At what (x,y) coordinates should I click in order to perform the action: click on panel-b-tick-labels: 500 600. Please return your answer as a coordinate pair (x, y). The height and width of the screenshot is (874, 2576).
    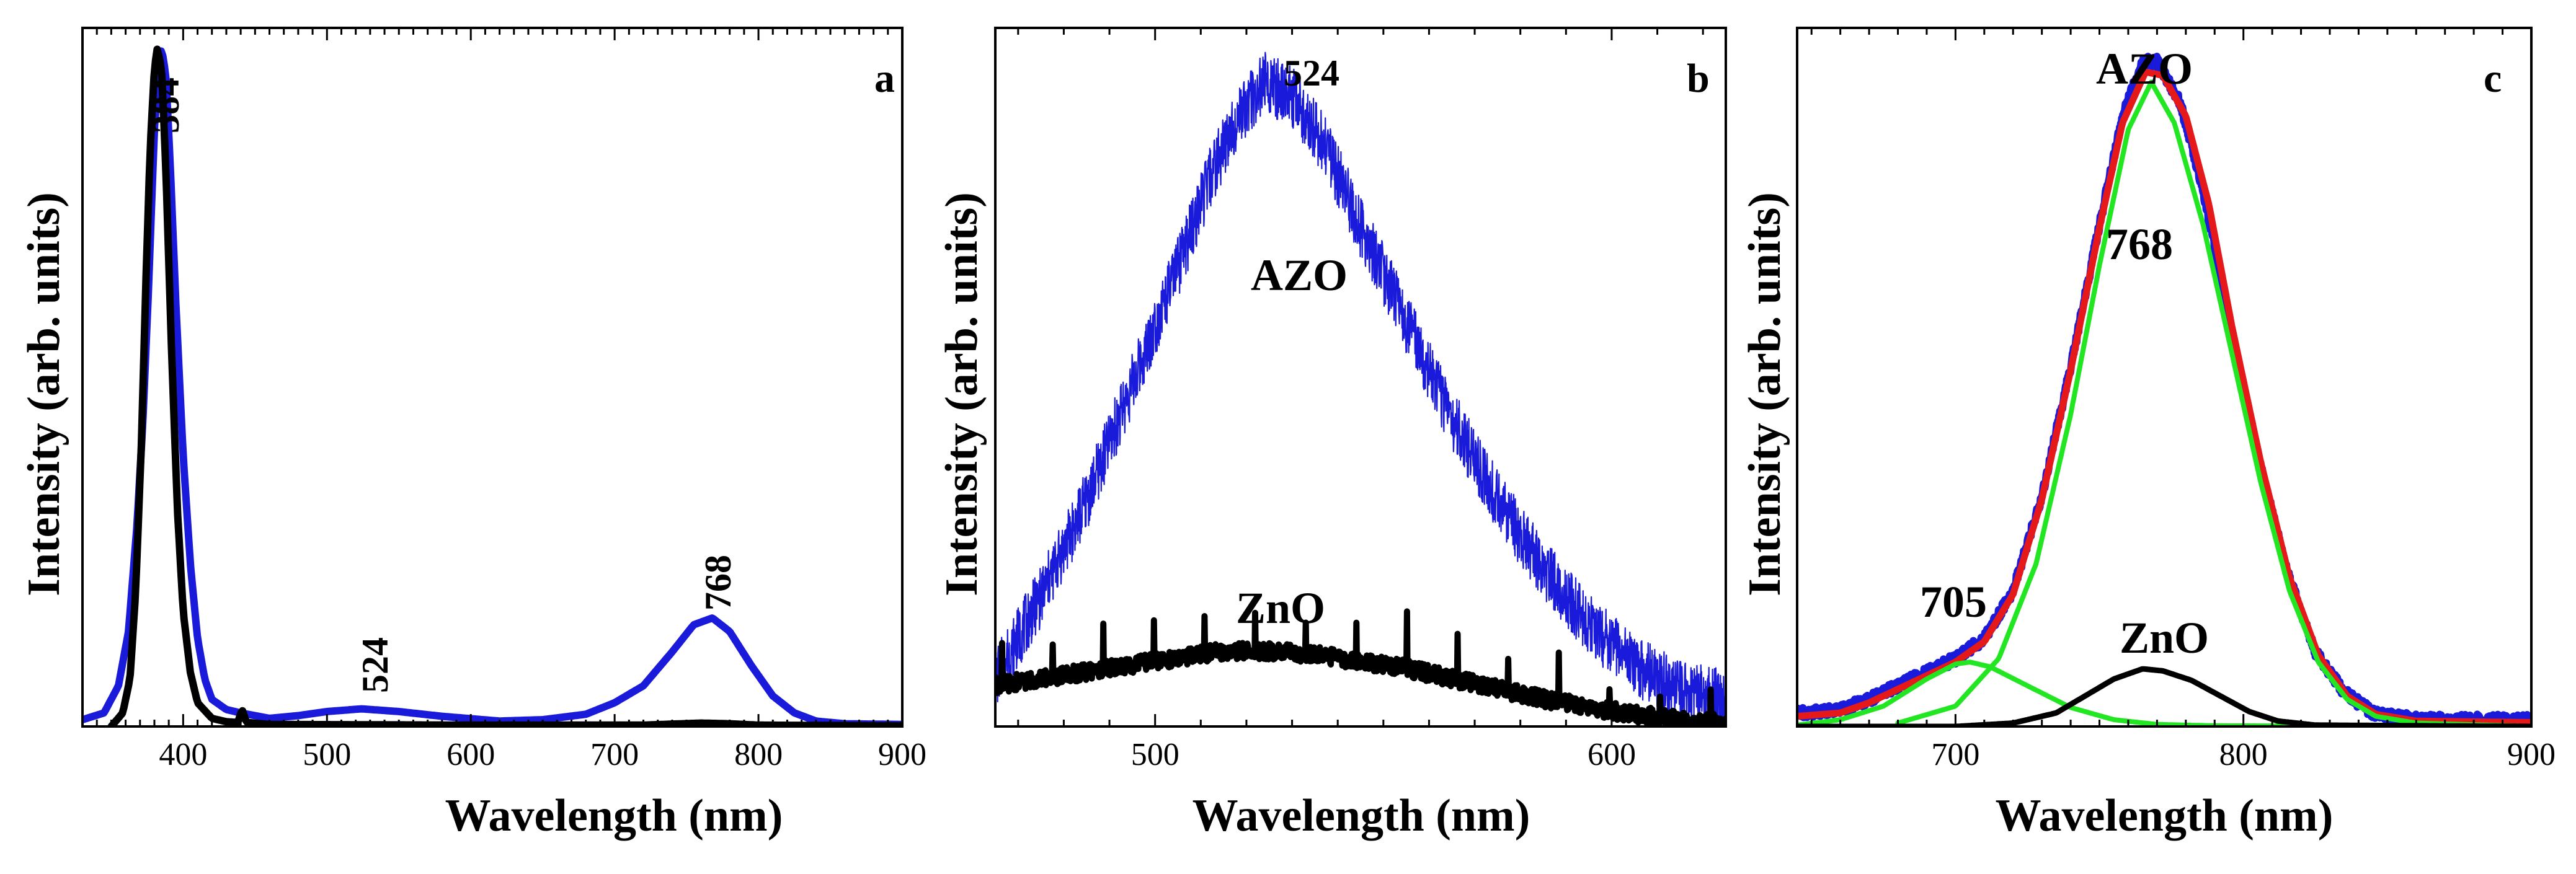
    Looking at the image, I should click on (1383, 754).